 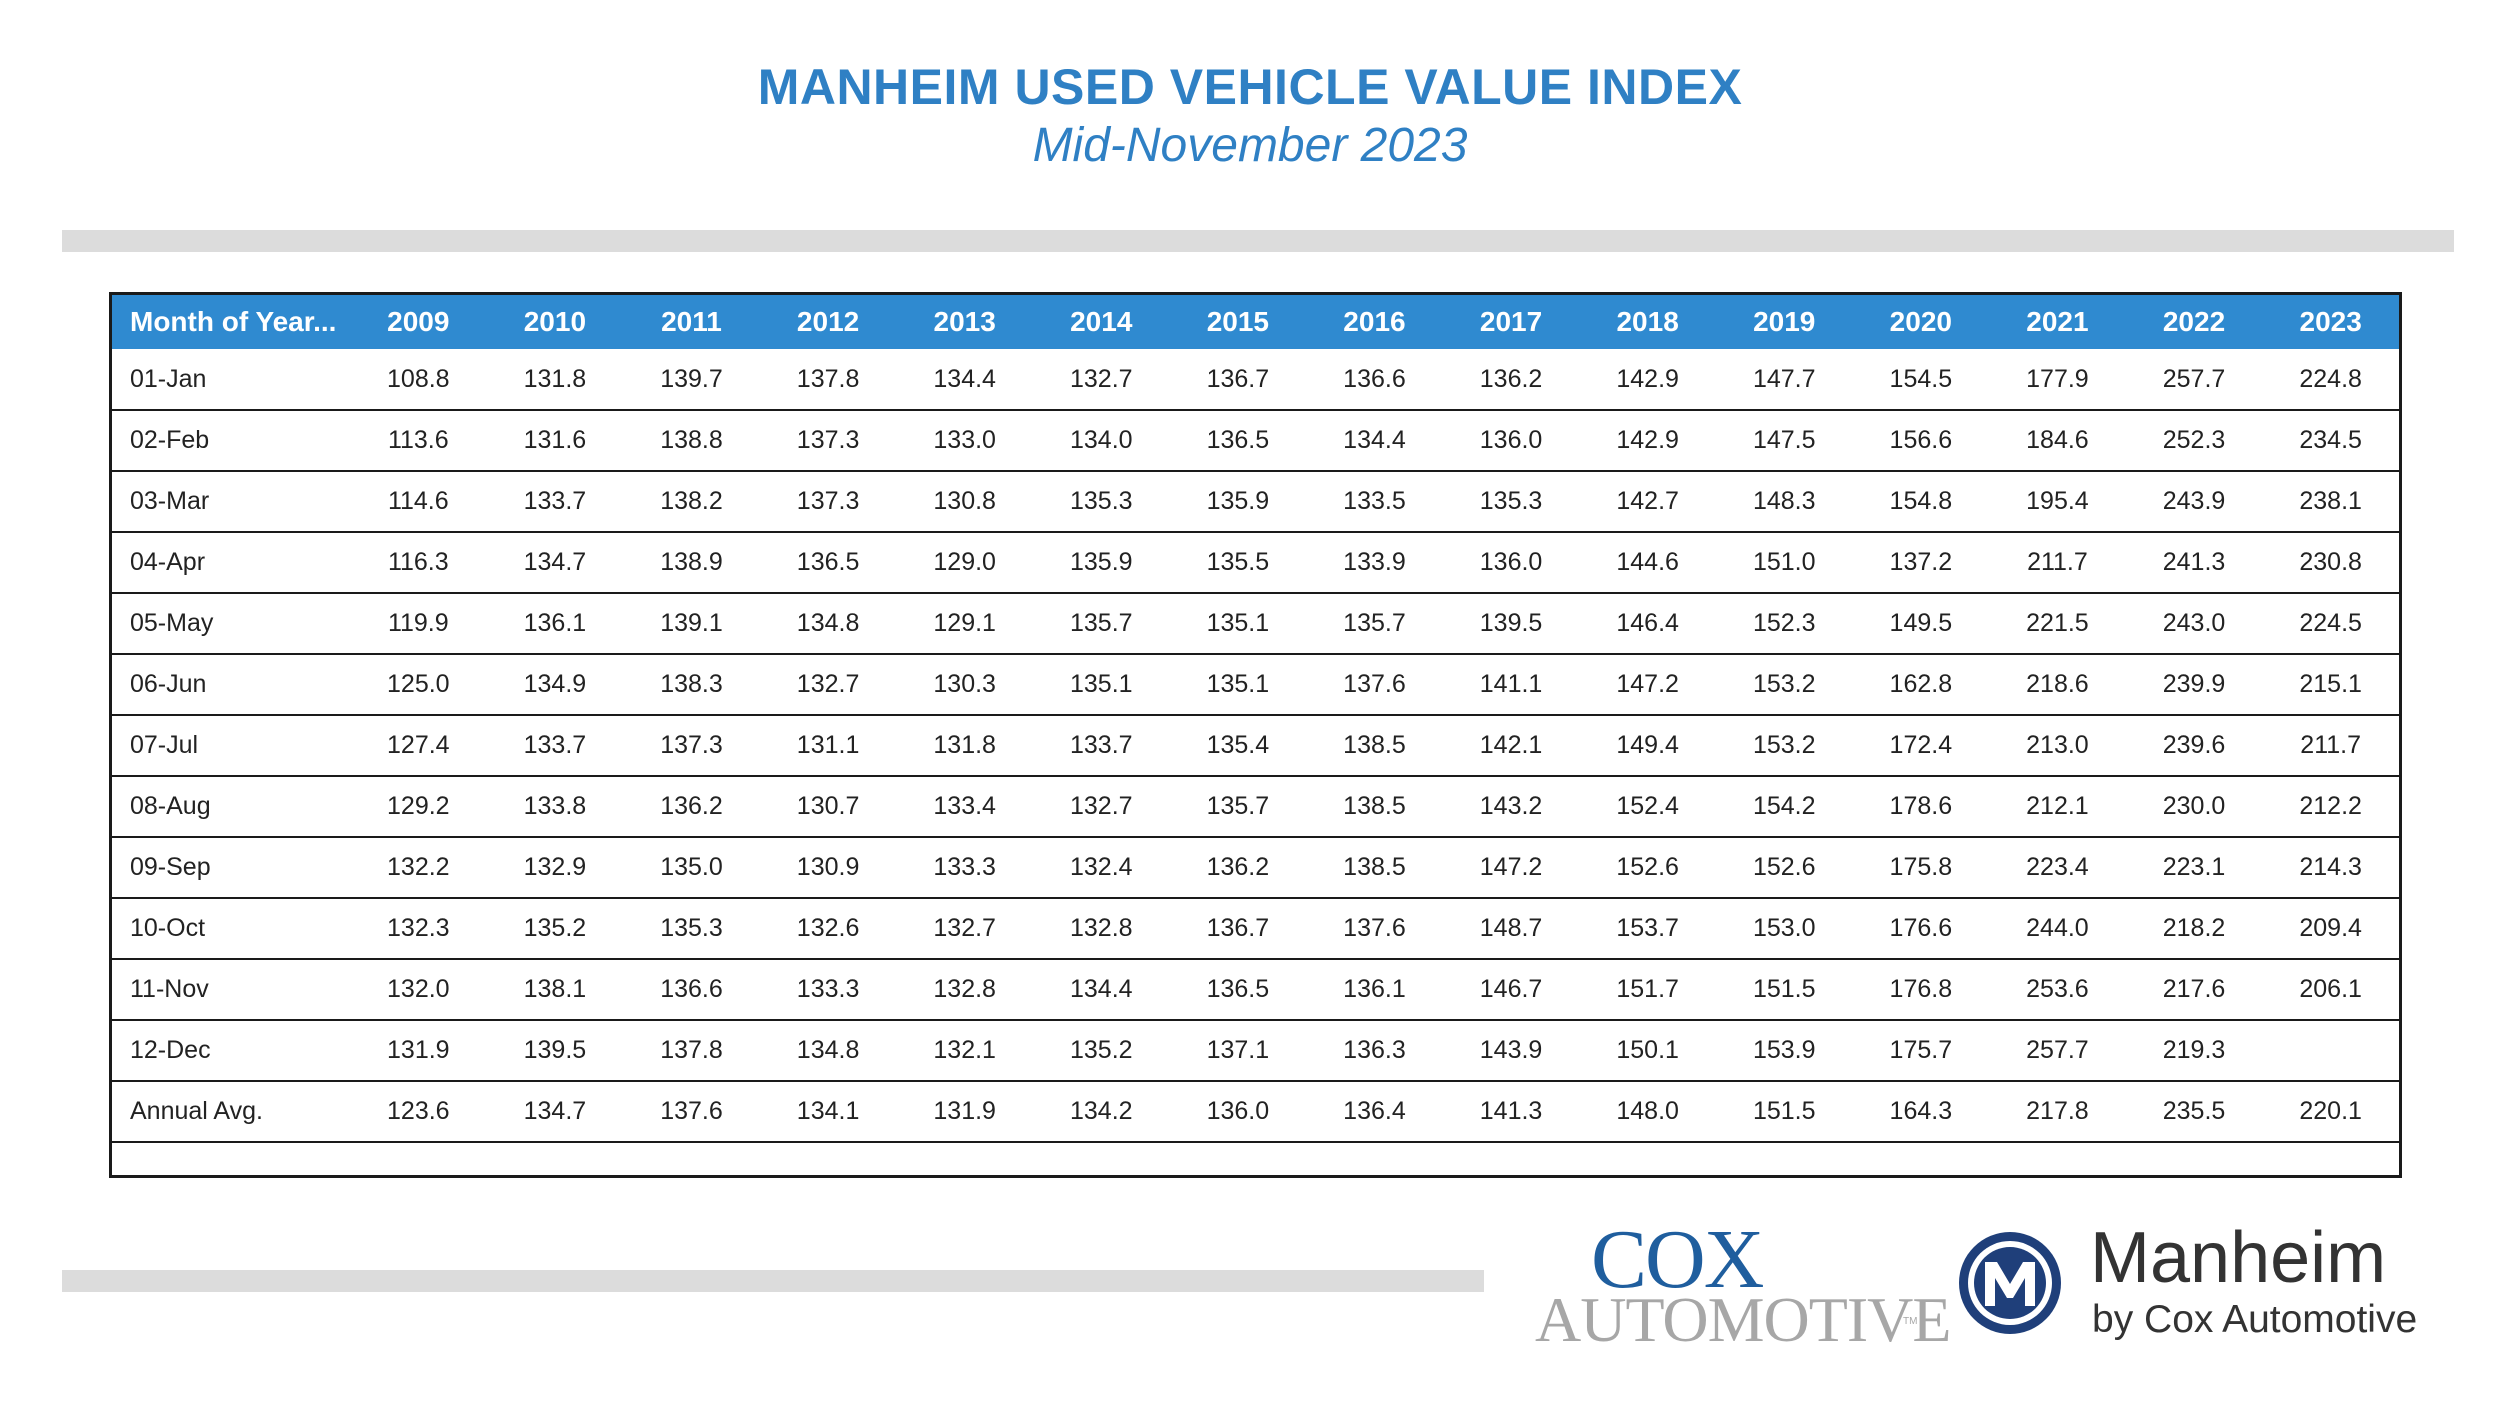 I want to click on value-cell: 130.8, so click(x=964, y=501).